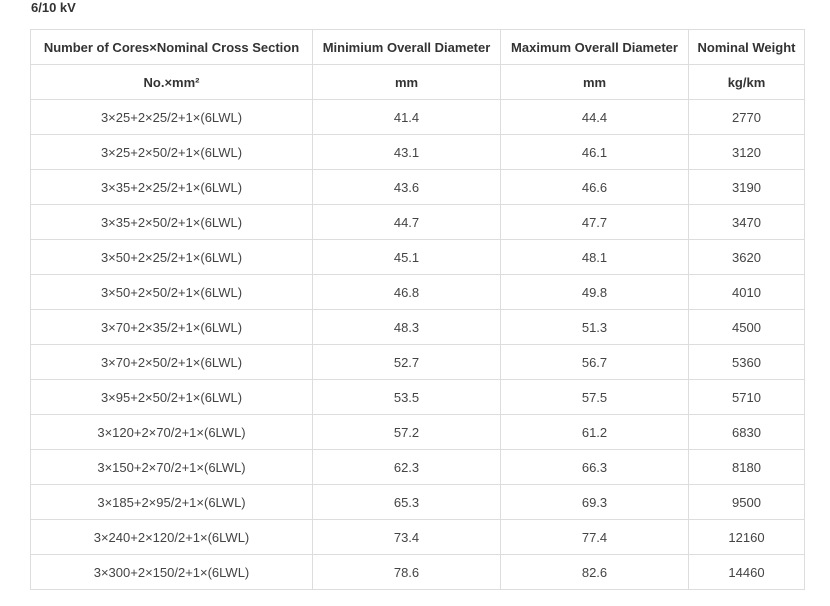 The width and height of the screenshot is (830, 606). What do you see at coordinates (594, 572) in the screenshot?
I see `cell-max-diameter: 82.6` at bounding box center [594, 572].